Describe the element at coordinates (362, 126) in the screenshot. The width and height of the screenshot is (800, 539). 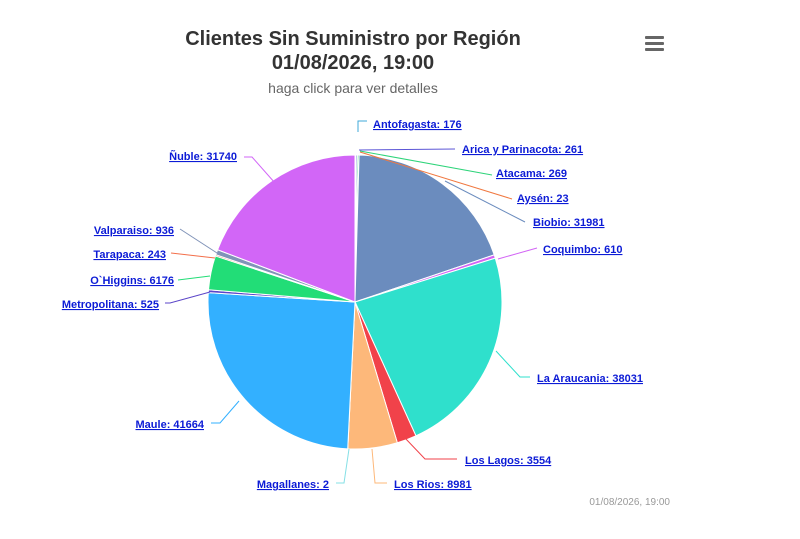
I see `connector-antofagasta` at that location.